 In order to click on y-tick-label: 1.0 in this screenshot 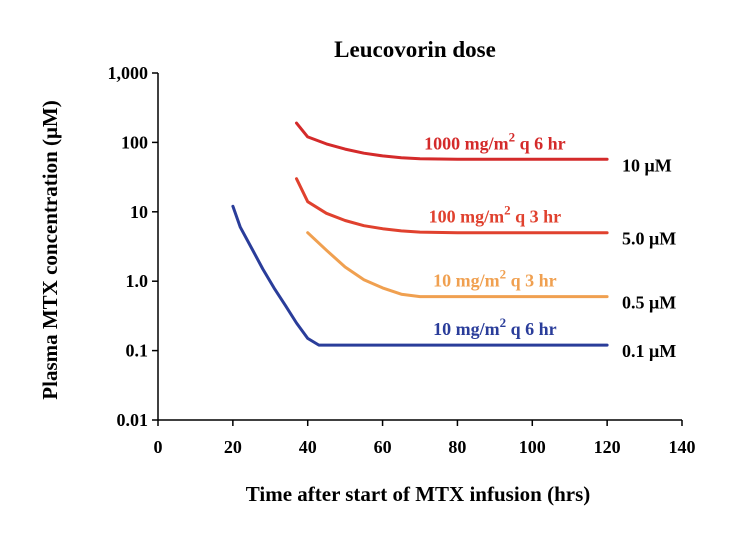, I will do `click(137, 281)`.